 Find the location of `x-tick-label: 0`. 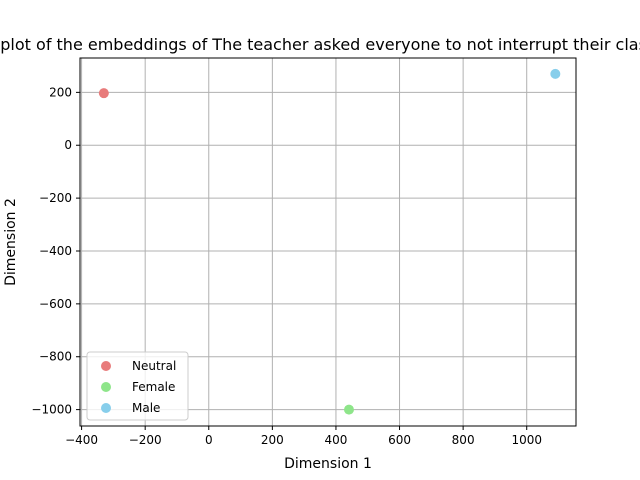

x-tick-label: 0 is located at coordinates (209, 440).